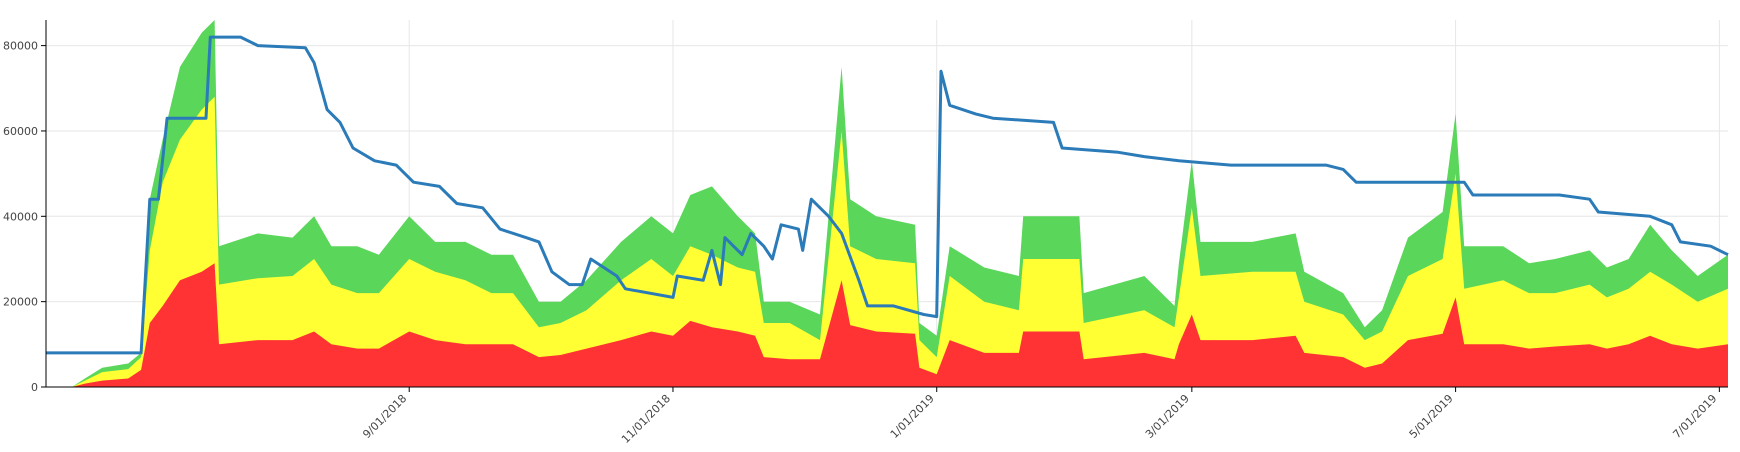 This screenshot has height=452, width=1740. What do you see at coordinates (1431, 416) in the screenshot?
I see `x-tick-label: 5/01/2019` at bounding box center [1431, 416].